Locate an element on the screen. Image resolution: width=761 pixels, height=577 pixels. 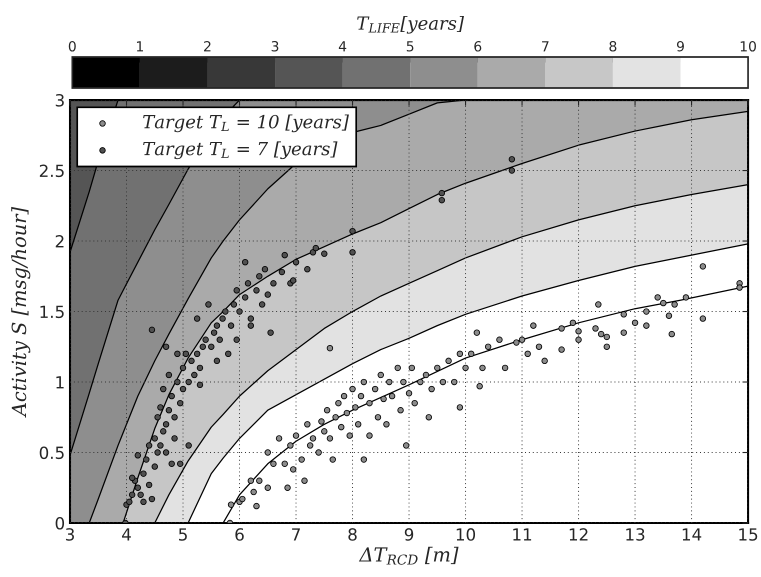
y-tick-label: 0.5 is located at coordinates (52, 453).